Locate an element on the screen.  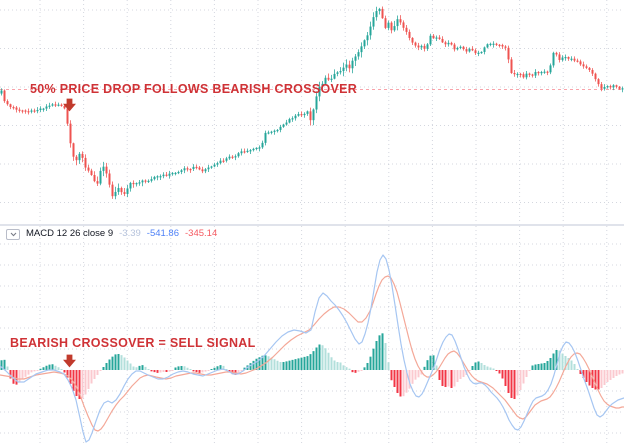
macd-signal-value: -345.14 is located at coordinates (201, 233).